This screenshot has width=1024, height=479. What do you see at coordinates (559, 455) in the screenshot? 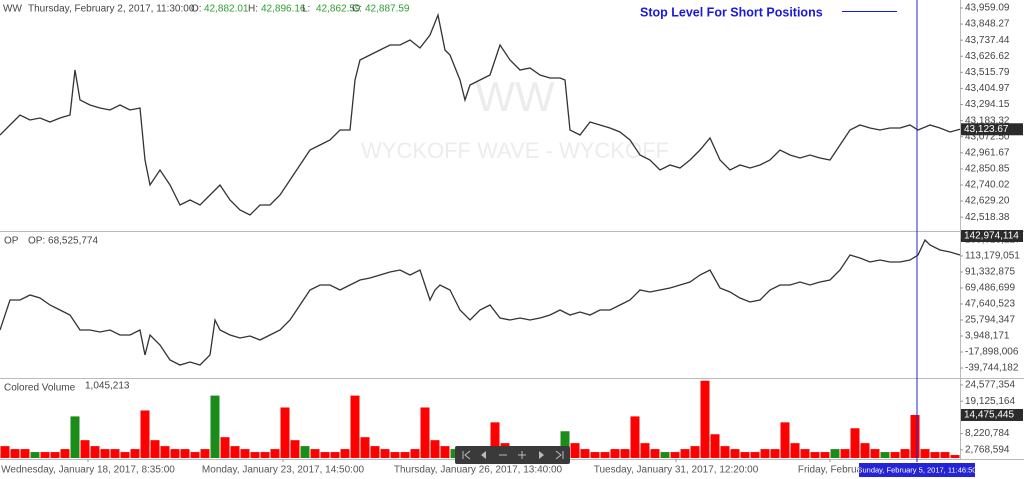
I see `nav-last` at bounding box center [559, 455].